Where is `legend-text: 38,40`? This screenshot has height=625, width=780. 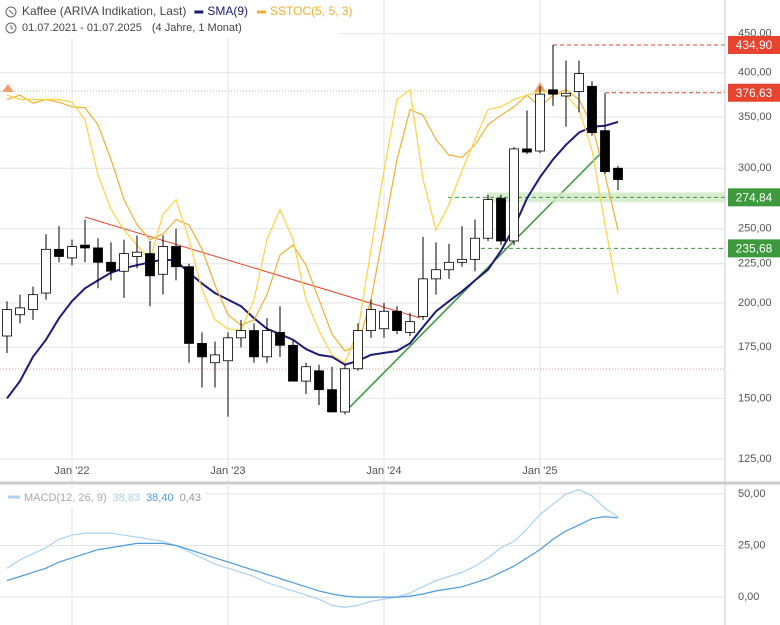 legend-text: 38,40 is located at coordinates (160, 498).